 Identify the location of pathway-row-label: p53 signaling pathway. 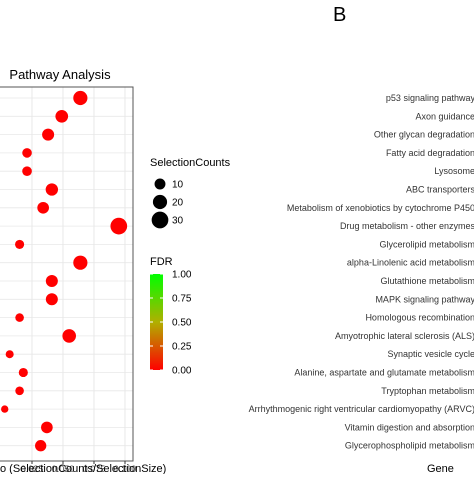
(430, 98).